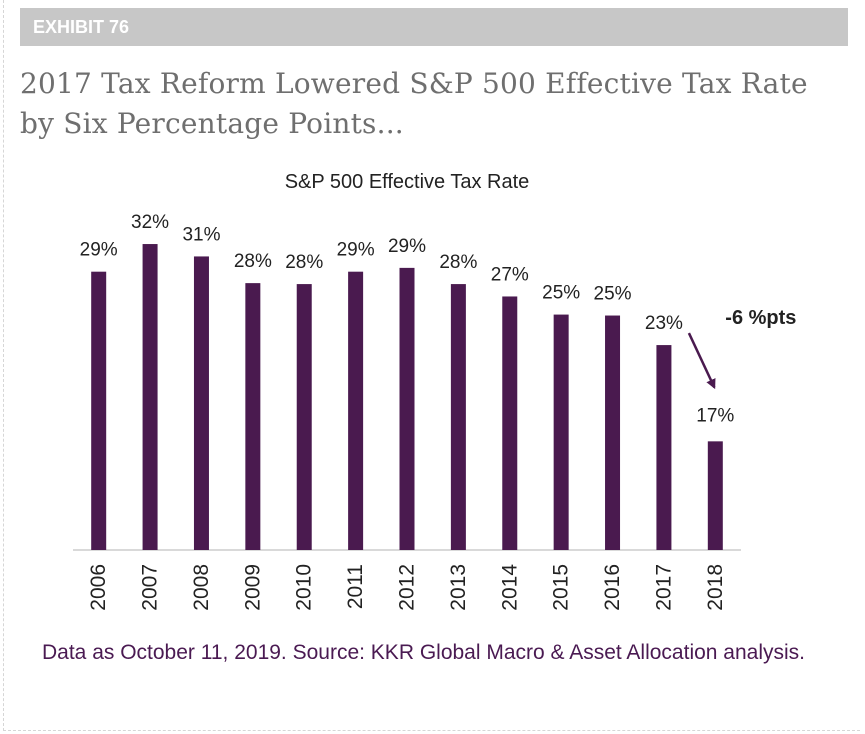  Describe the element at coordinates (715, 587) in the screenshot. I see `x-tick-2018: 2018` at that location.